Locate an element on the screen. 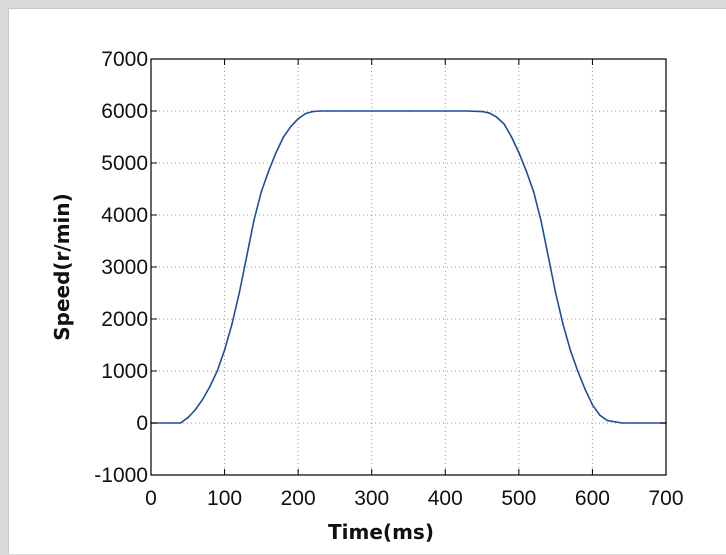 The width and height of the screenshot is (726, 555). x-tick-label: 500 is located at coordinates (518, 498).